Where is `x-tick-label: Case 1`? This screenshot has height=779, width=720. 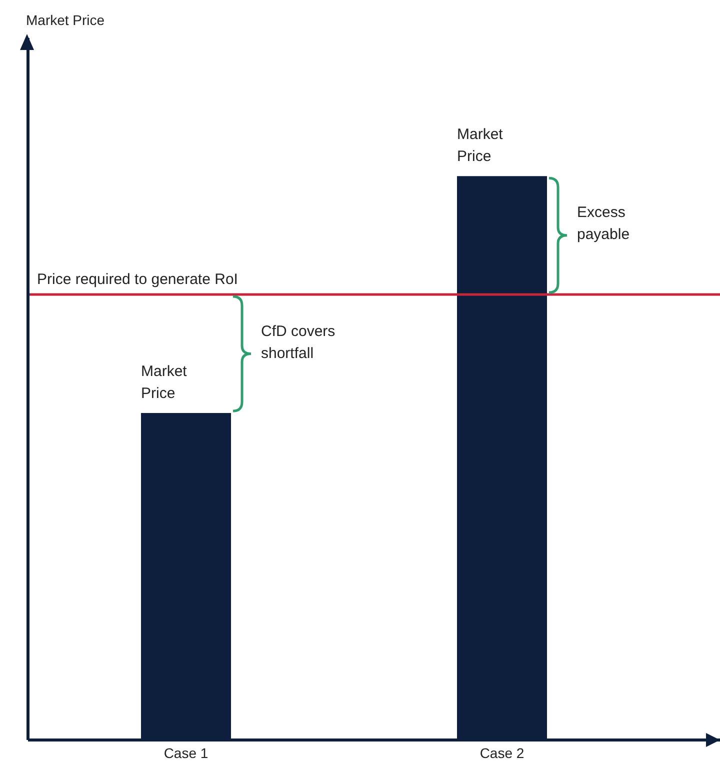
x-tick-label: Case 1 is located at coordinates (186, 752).